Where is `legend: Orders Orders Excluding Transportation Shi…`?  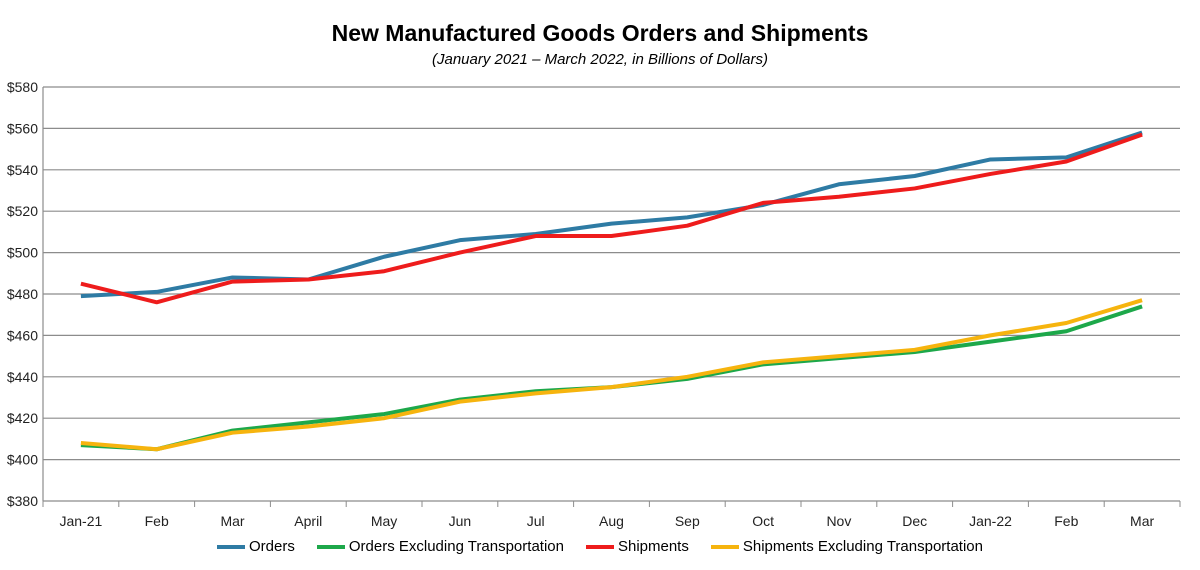 legend: Orders Orders Excluding Transportation Shi… is located at coordinates (600, 546).